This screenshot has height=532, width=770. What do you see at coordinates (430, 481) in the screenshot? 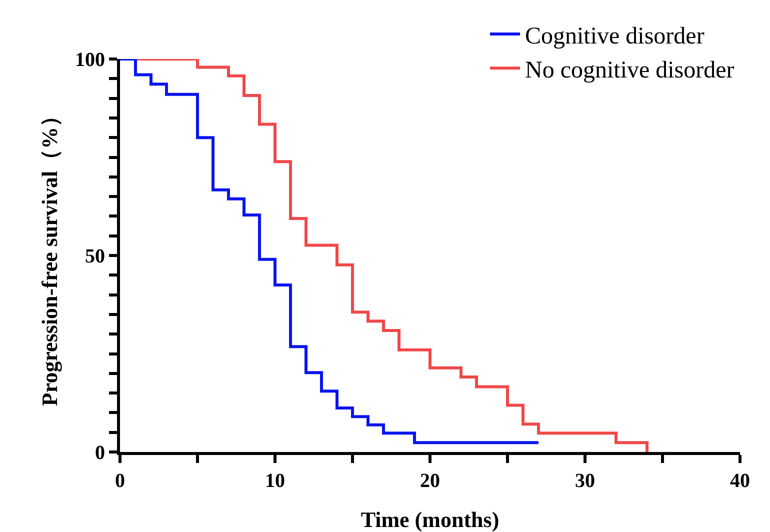
I see `x-tick-label: 20` at bounding box center [430, 481].